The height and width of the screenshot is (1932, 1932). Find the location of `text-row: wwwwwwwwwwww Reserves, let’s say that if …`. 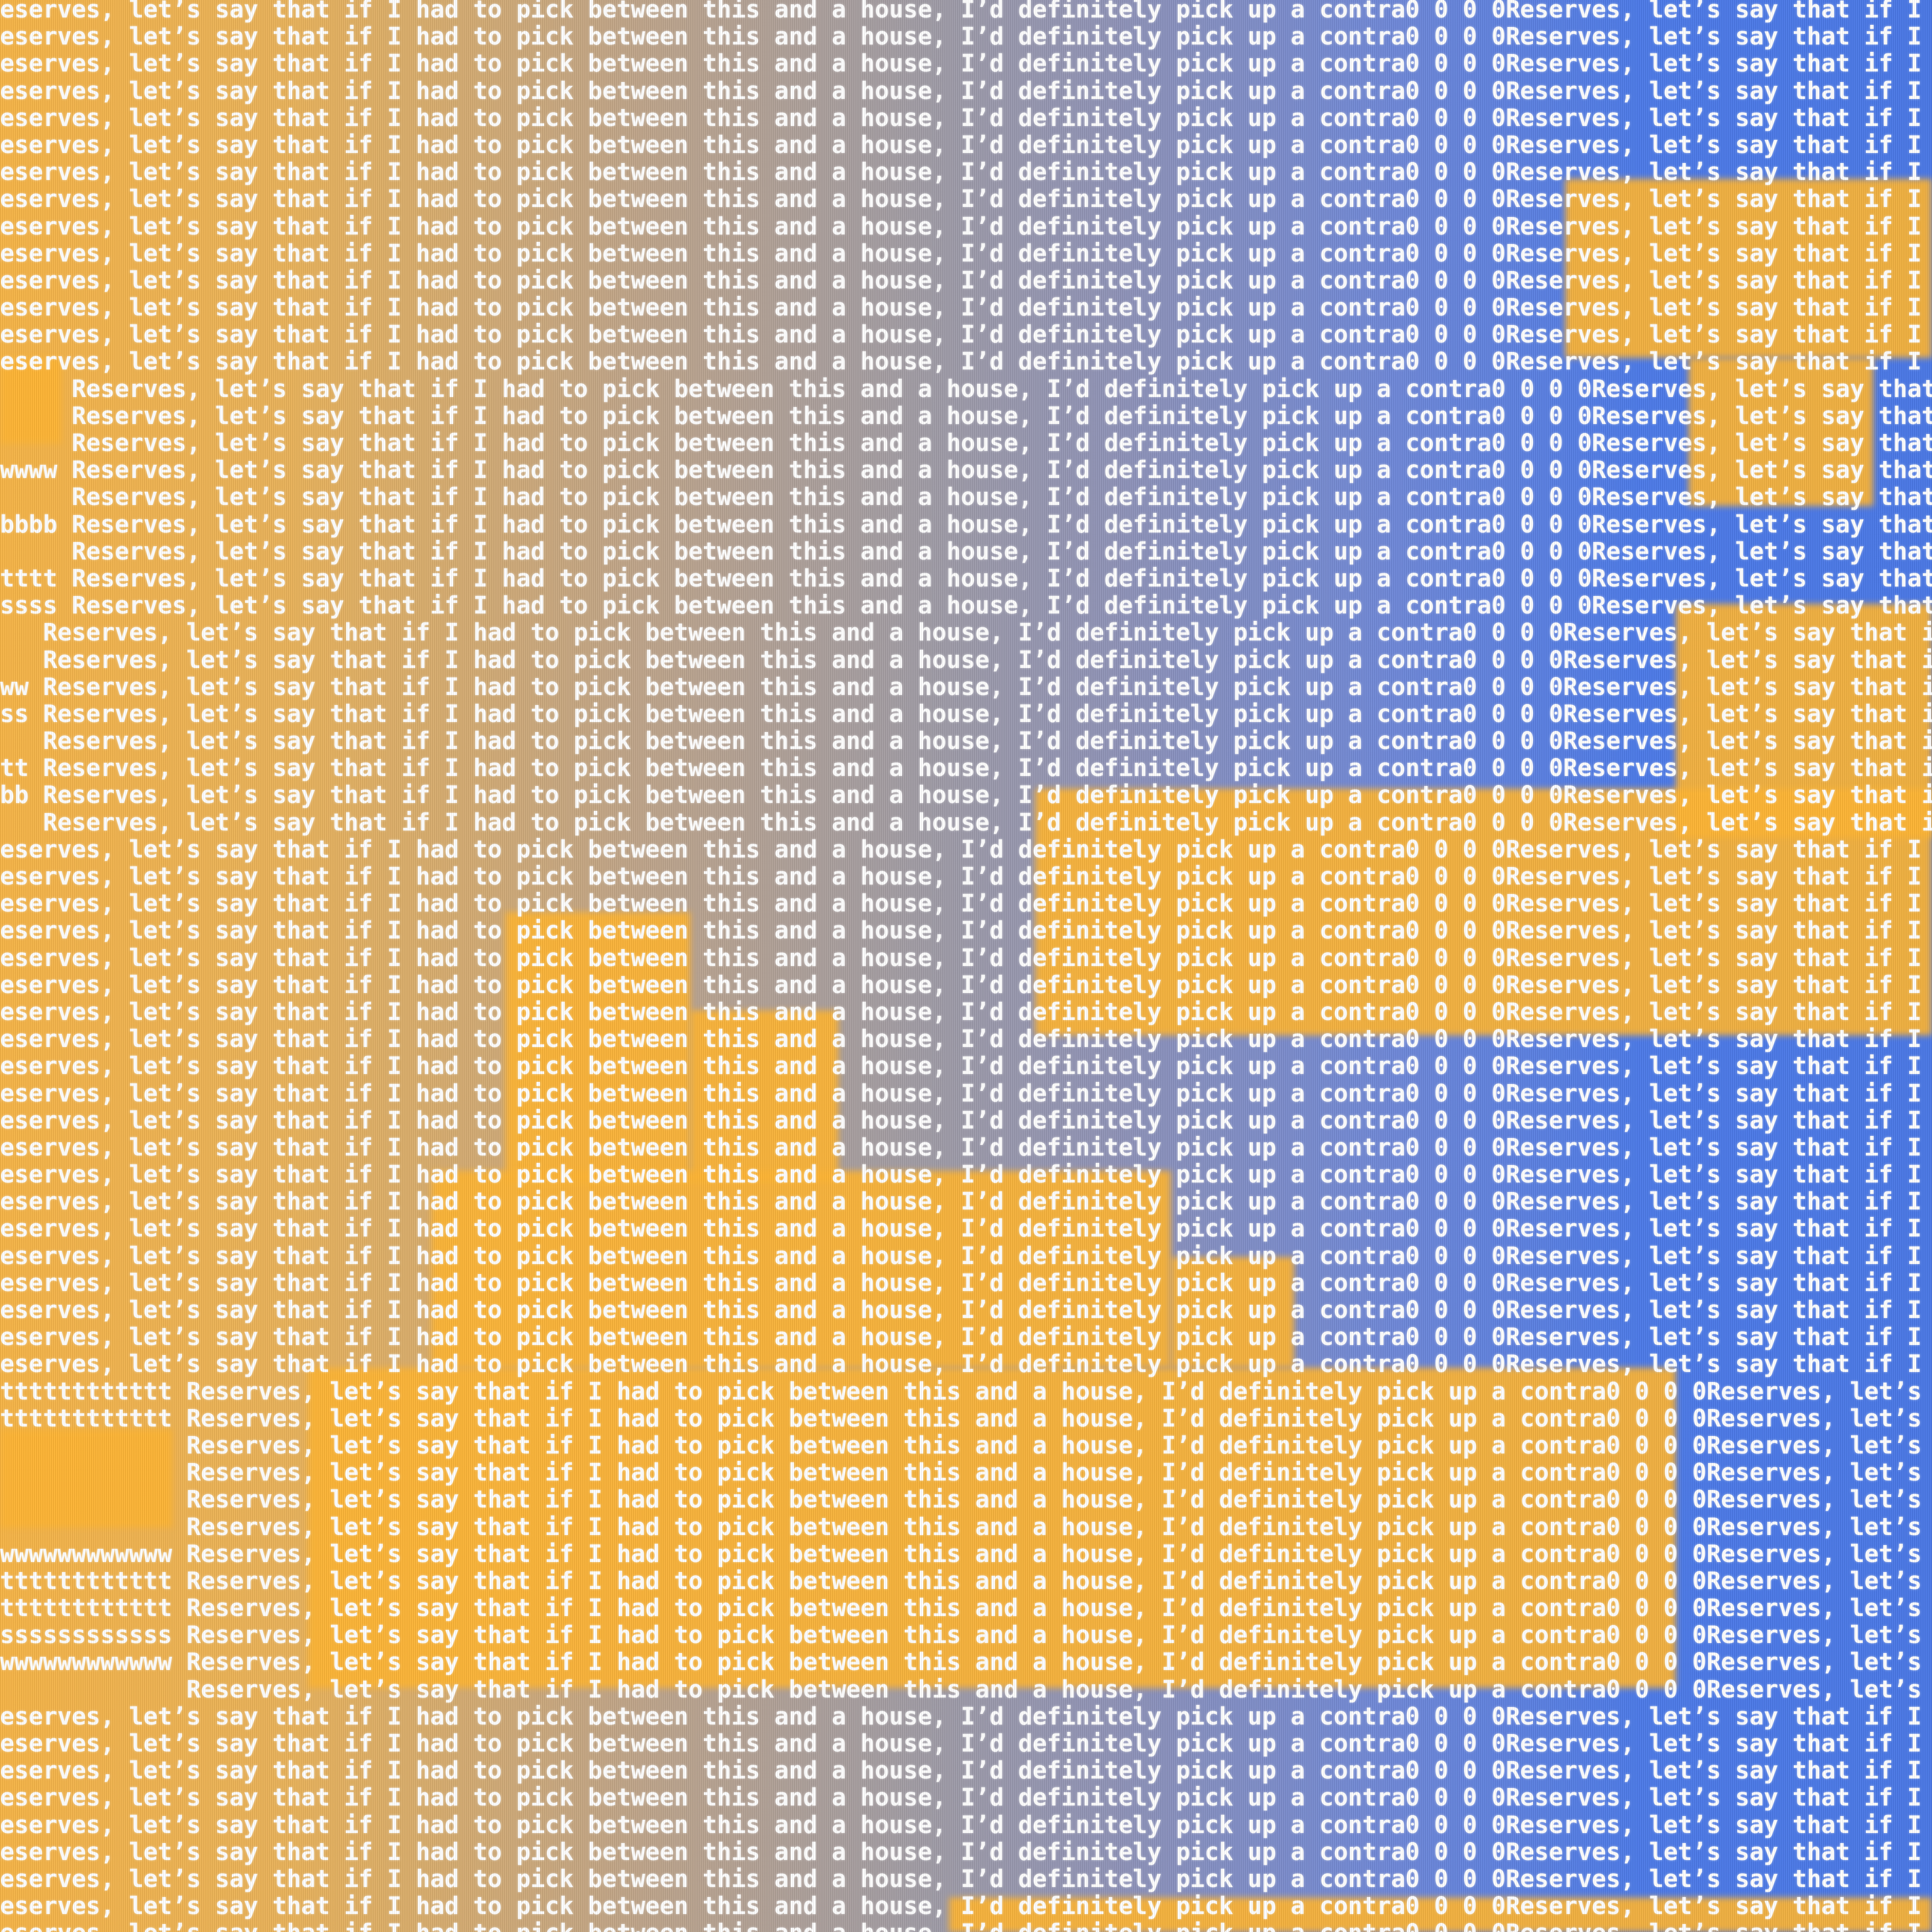

text-row: wwwwwwwwwwww Reserves, let’s say that if … is located at coordinates (966, 1661).